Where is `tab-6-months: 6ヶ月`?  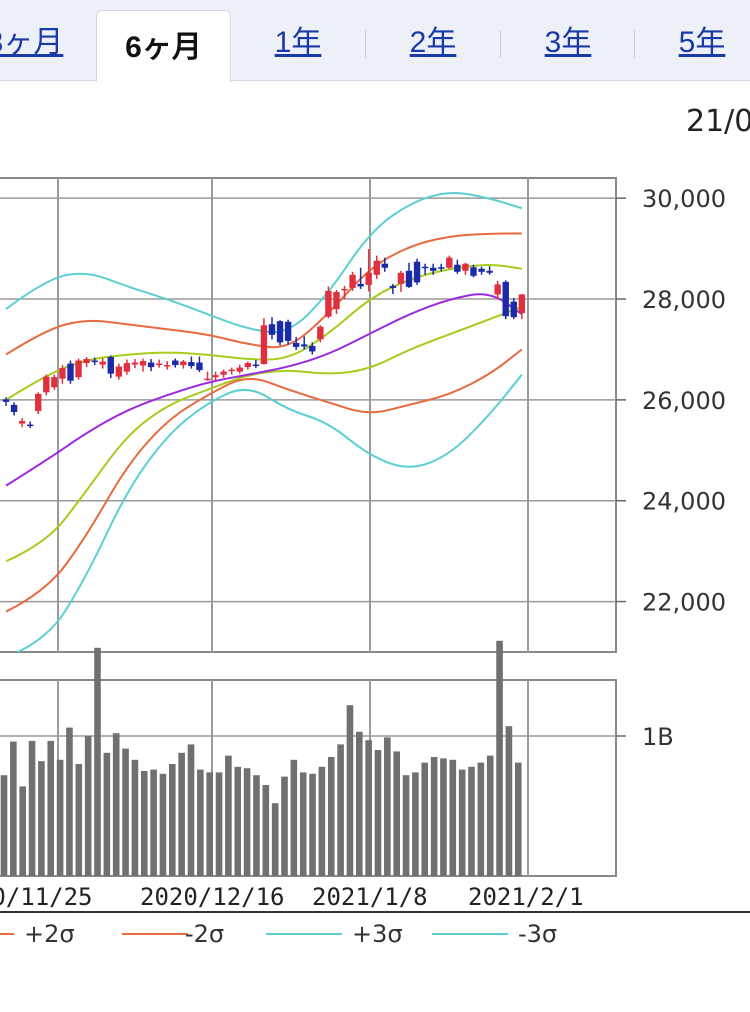 tab-6-months: 6ヶ月 is located at coordinates (163, 46).